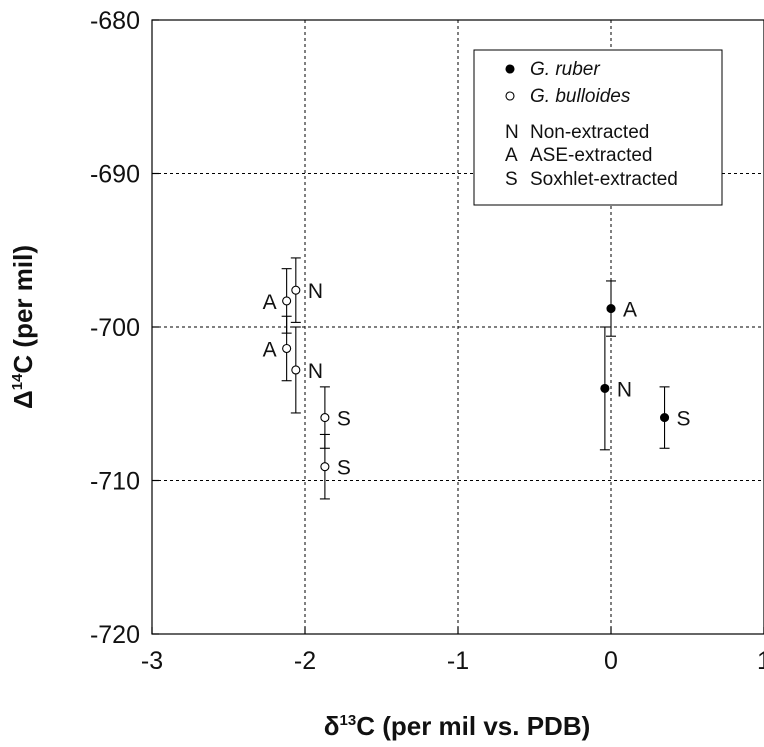 The height and width of the screenshot is (747, 764). What do you see at coordinates (17, 381) in the screenshot?
I see `y-axis-title-sup: 14` at bounding box center [17, 381].